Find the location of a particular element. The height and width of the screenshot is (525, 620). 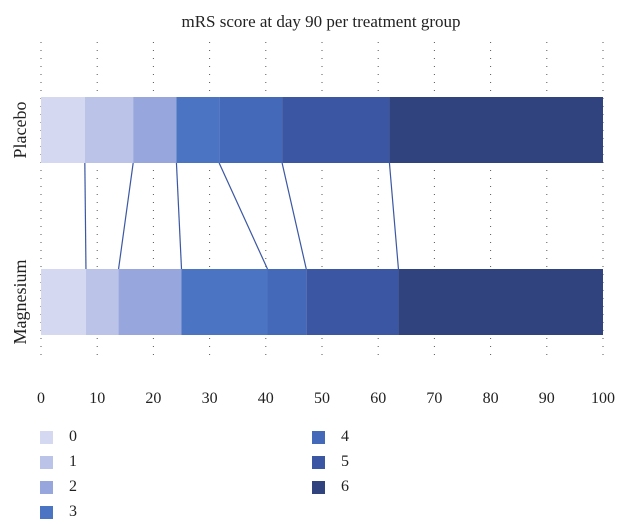

legend-item: 5 is located at coordinates (330, 462).